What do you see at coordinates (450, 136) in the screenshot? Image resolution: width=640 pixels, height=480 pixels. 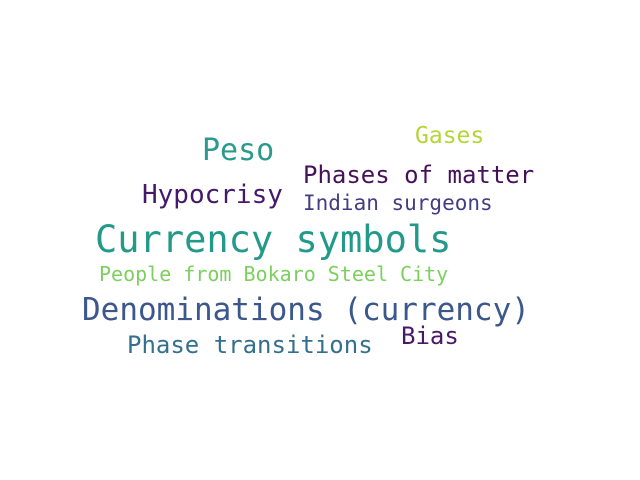 I see `word-gases: Gases` at bounding box center [450, 136].